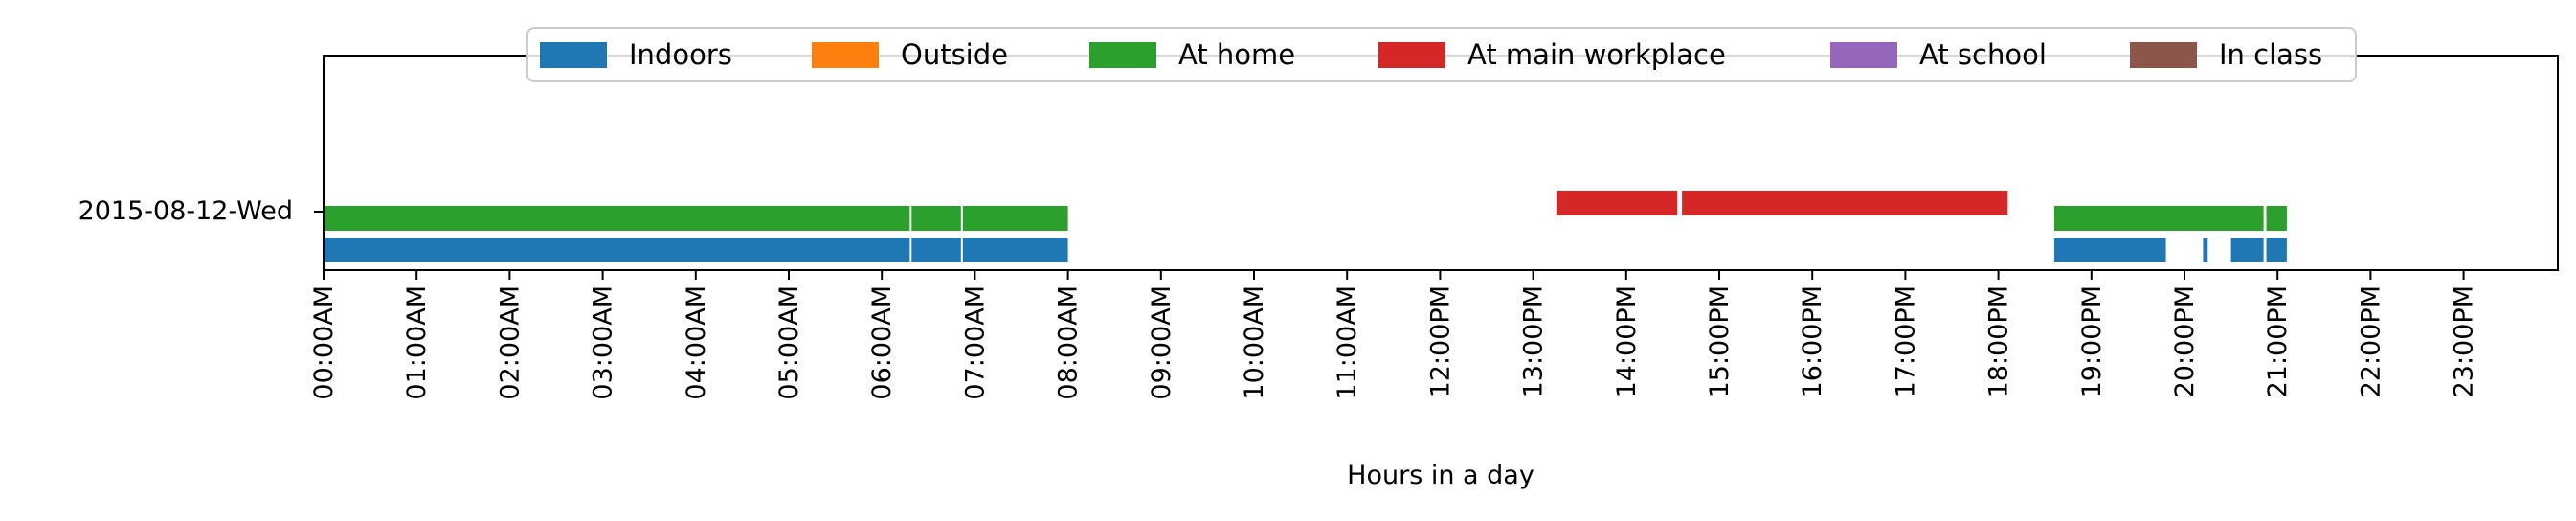 The width and height of the screenshot is (2576, 521). Describe the element at coordinates (696, 342) in the screenshot. I see `x-tick-label: 04:00AM` at that location.